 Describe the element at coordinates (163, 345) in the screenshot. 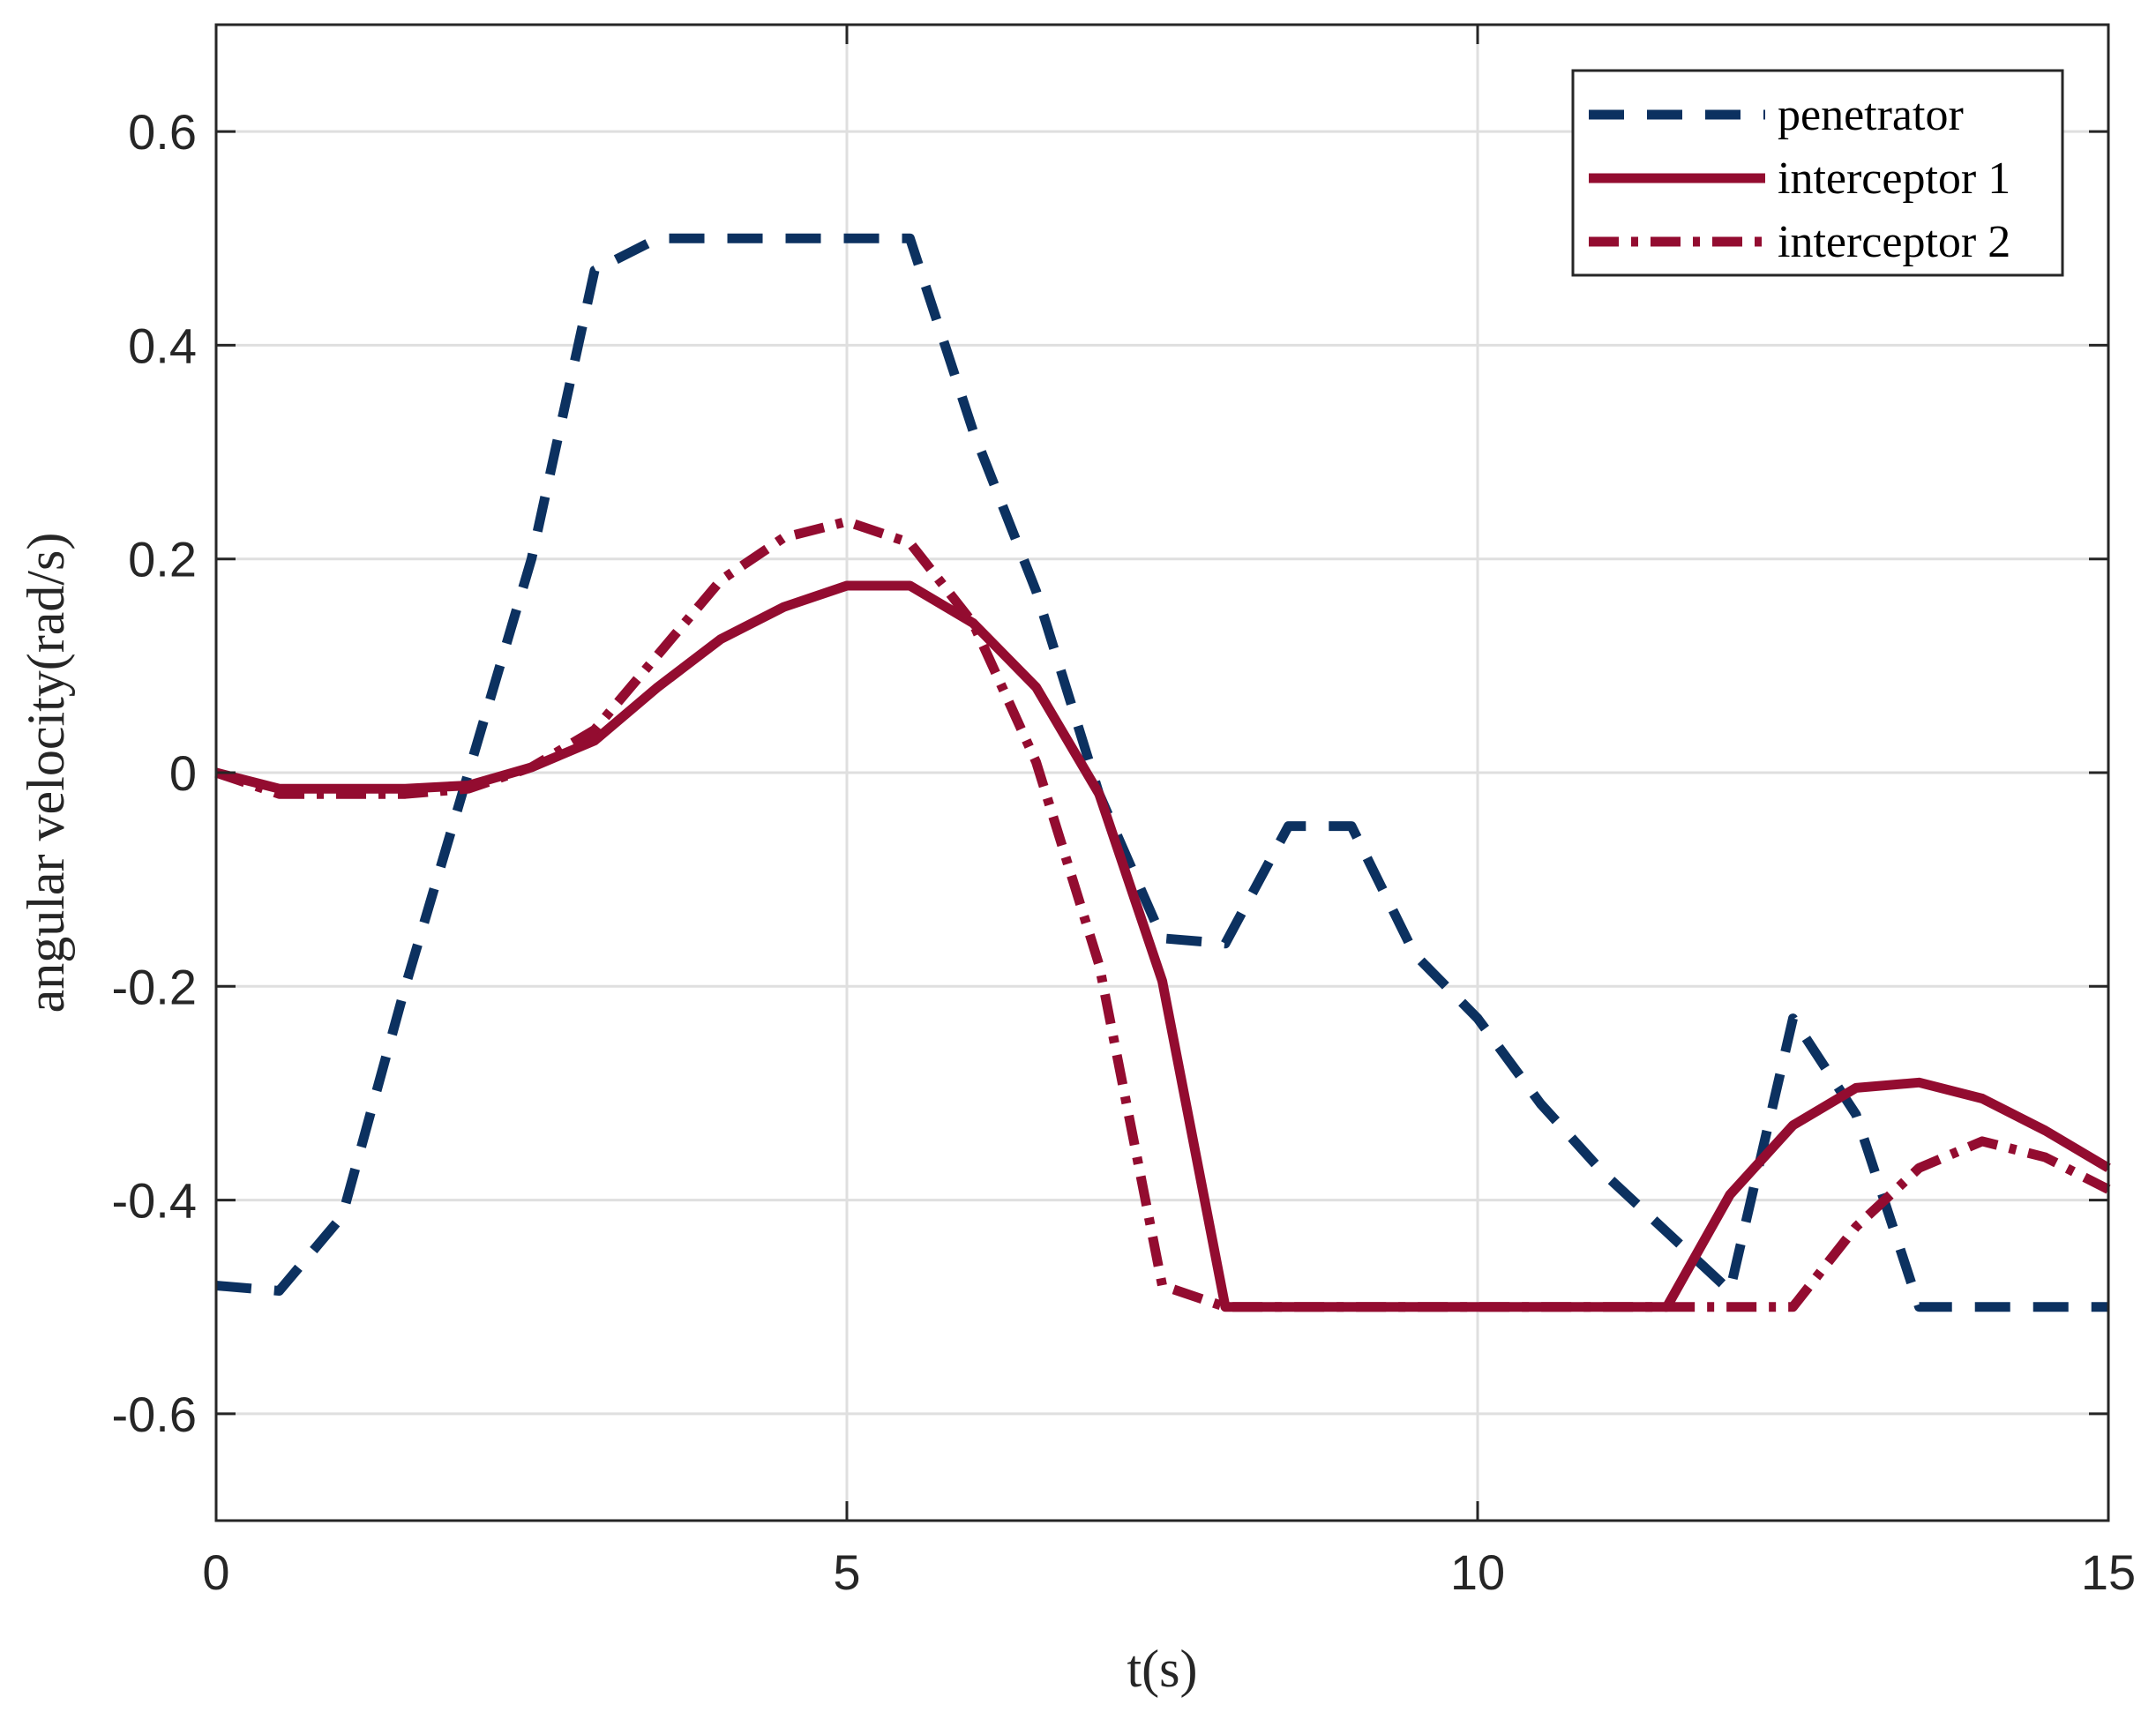

I see `y-tick-label: 0.4` at that location.